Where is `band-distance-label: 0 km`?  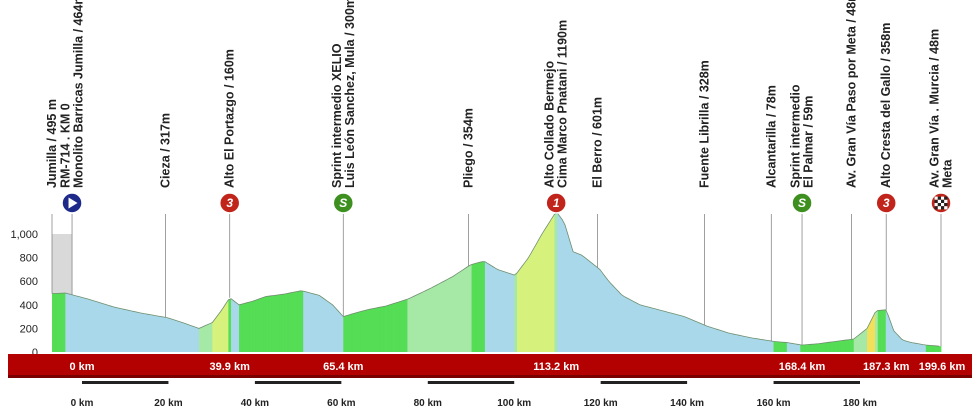 band-distance-label: 0 km is located at coordinates (81, 367).